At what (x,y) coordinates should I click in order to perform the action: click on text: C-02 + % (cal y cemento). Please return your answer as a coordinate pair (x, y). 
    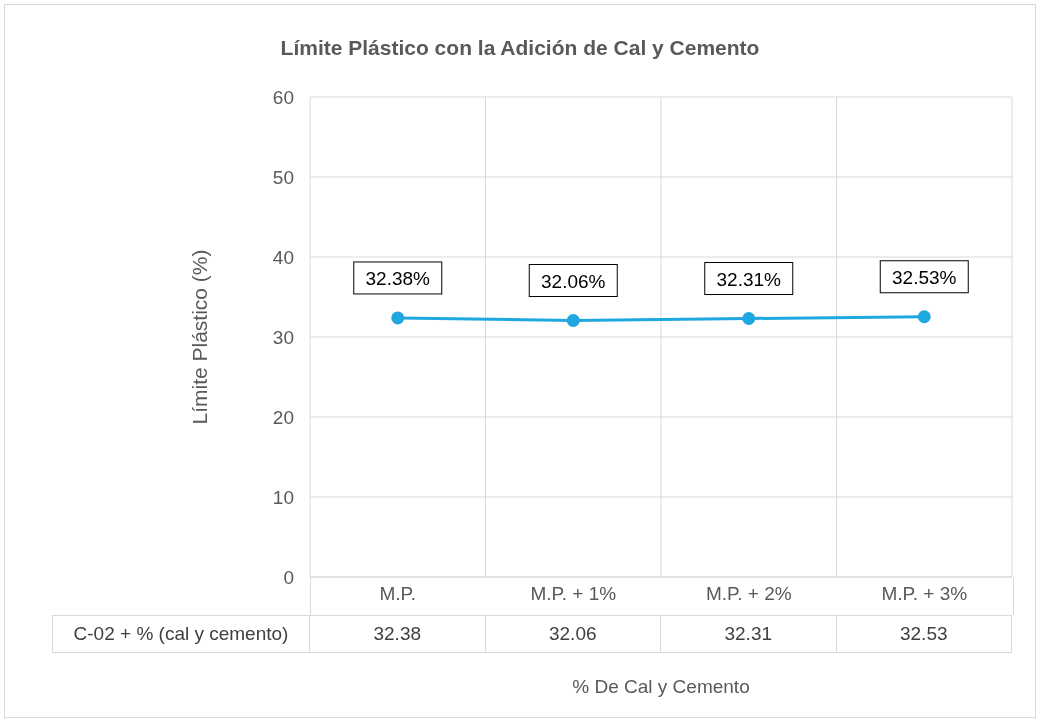
    Looking at the image, I should click on (181, 634).